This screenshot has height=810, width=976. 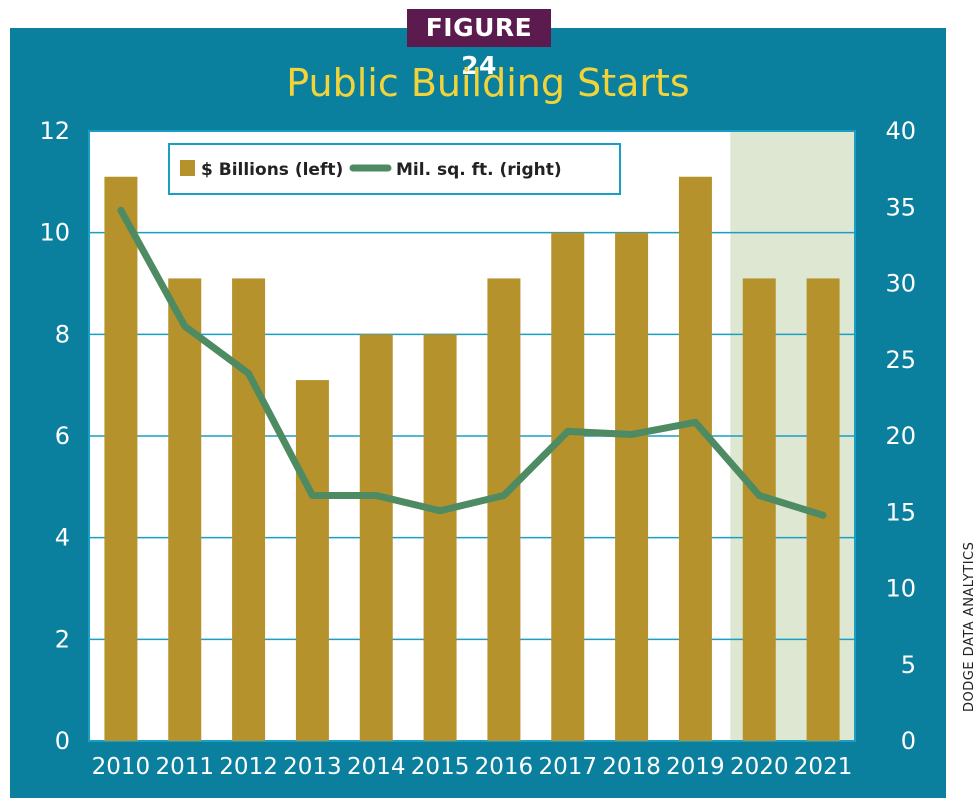 What do you see at coordinates (488, 83) in the screenshot?
I see `chart-title: Public Building Starts` at bounding box center [488, 83].